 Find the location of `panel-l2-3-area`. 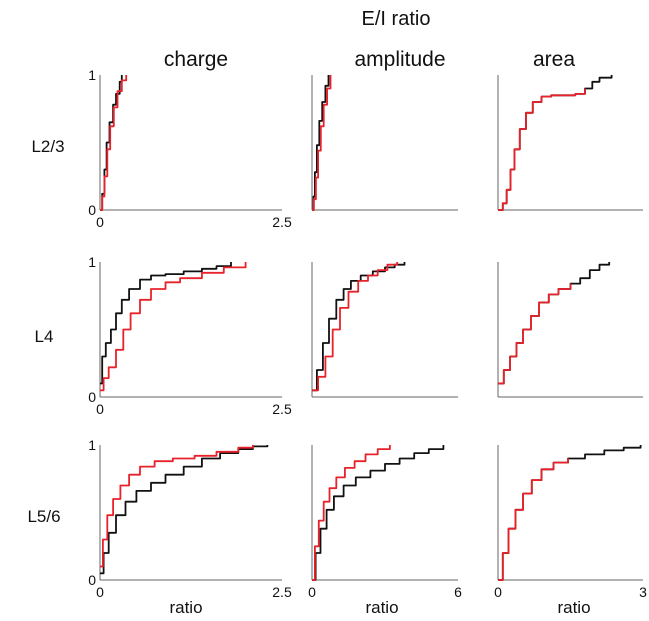

panel-l2-3-area is located at coordinates (570, 143).